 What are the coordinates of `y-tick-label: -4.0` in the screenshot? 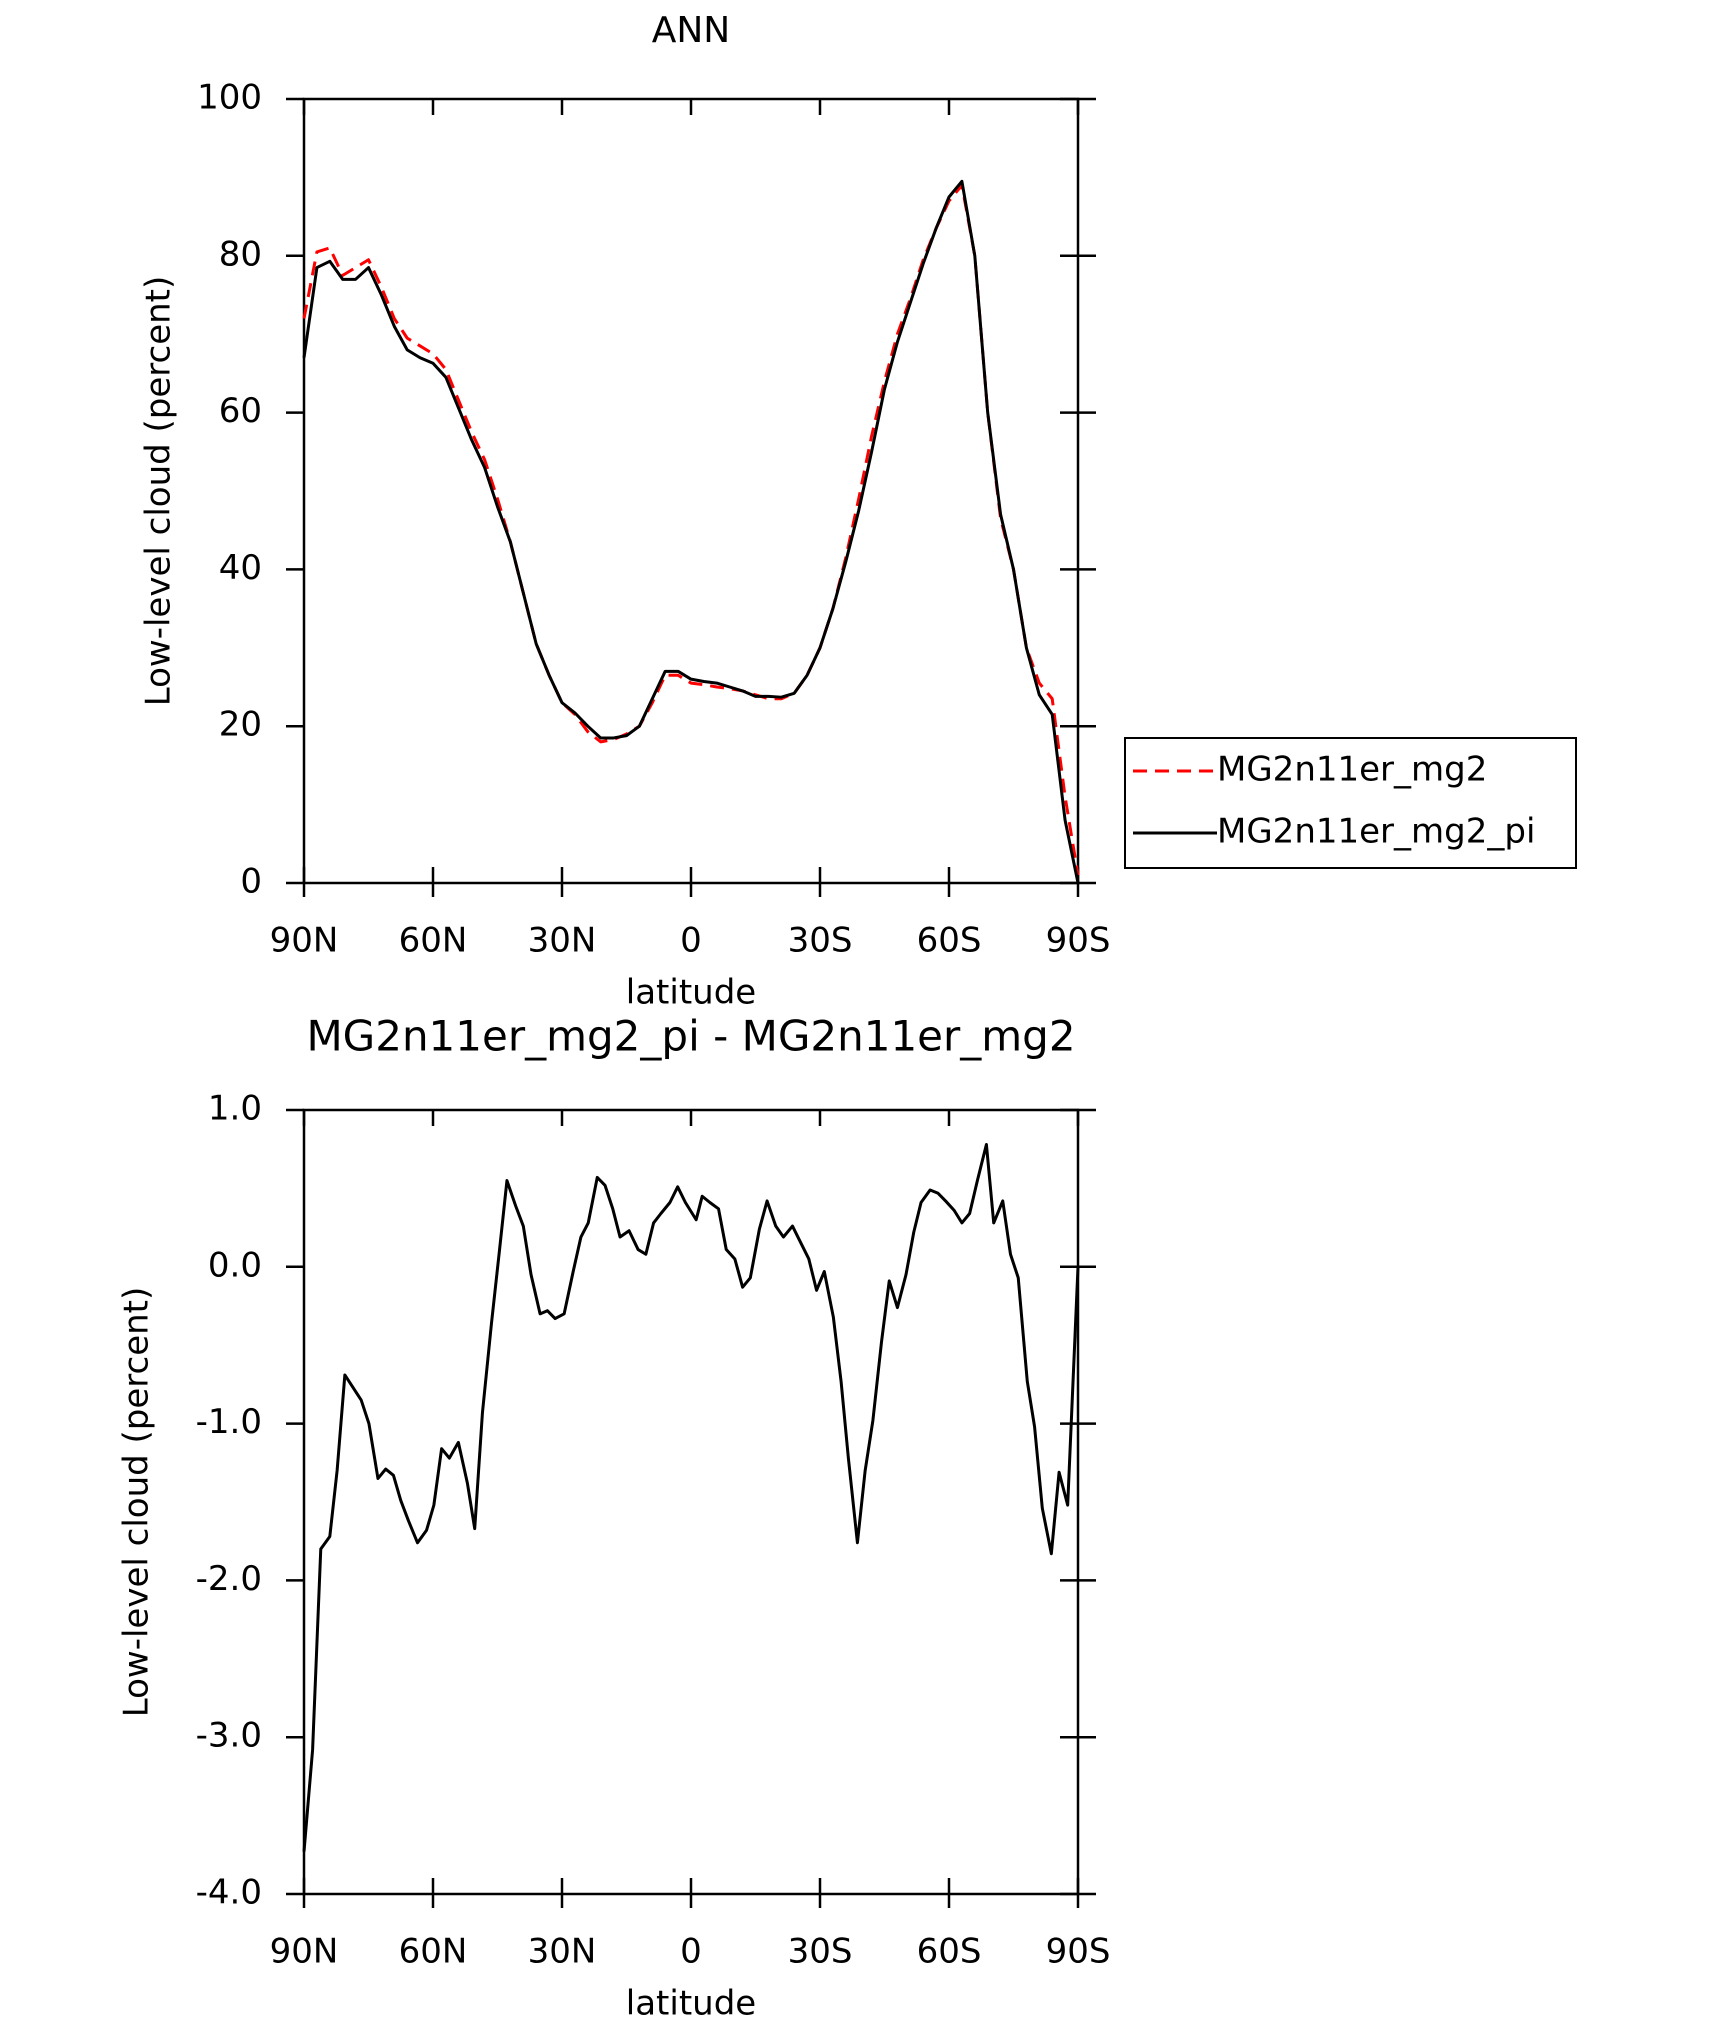 It's located at (229, 1893).